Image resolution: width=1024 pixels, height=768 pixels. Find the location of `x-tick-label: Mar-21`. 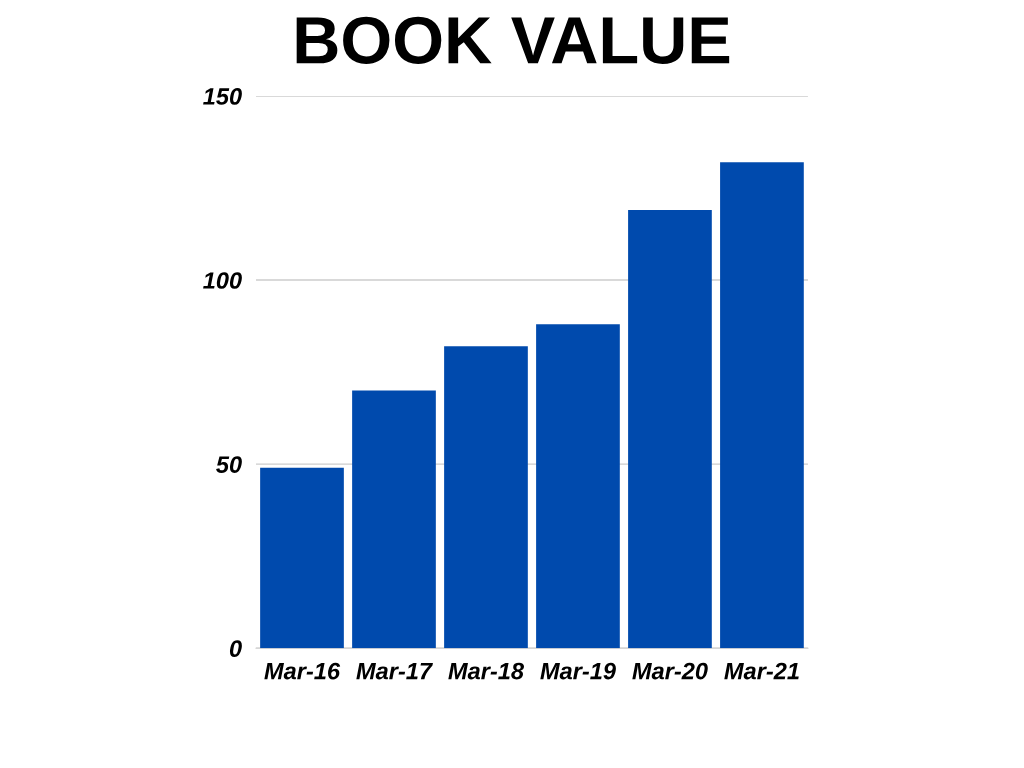

x-tick-label: Mar-21 is located at coordinates (761, 671).